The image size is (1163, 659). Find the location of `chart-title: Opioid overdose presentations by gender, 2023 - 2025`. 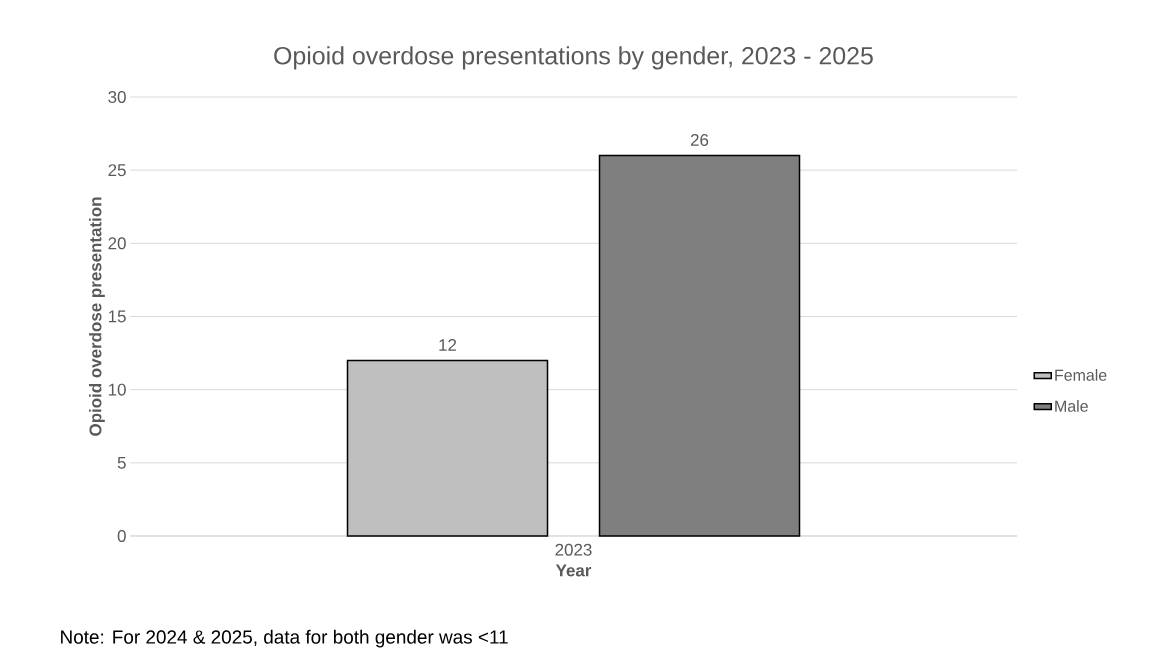

chart-title: Opioid overdose presentations by gender, 2023 - 2025 is located at coordinates (573, 58).